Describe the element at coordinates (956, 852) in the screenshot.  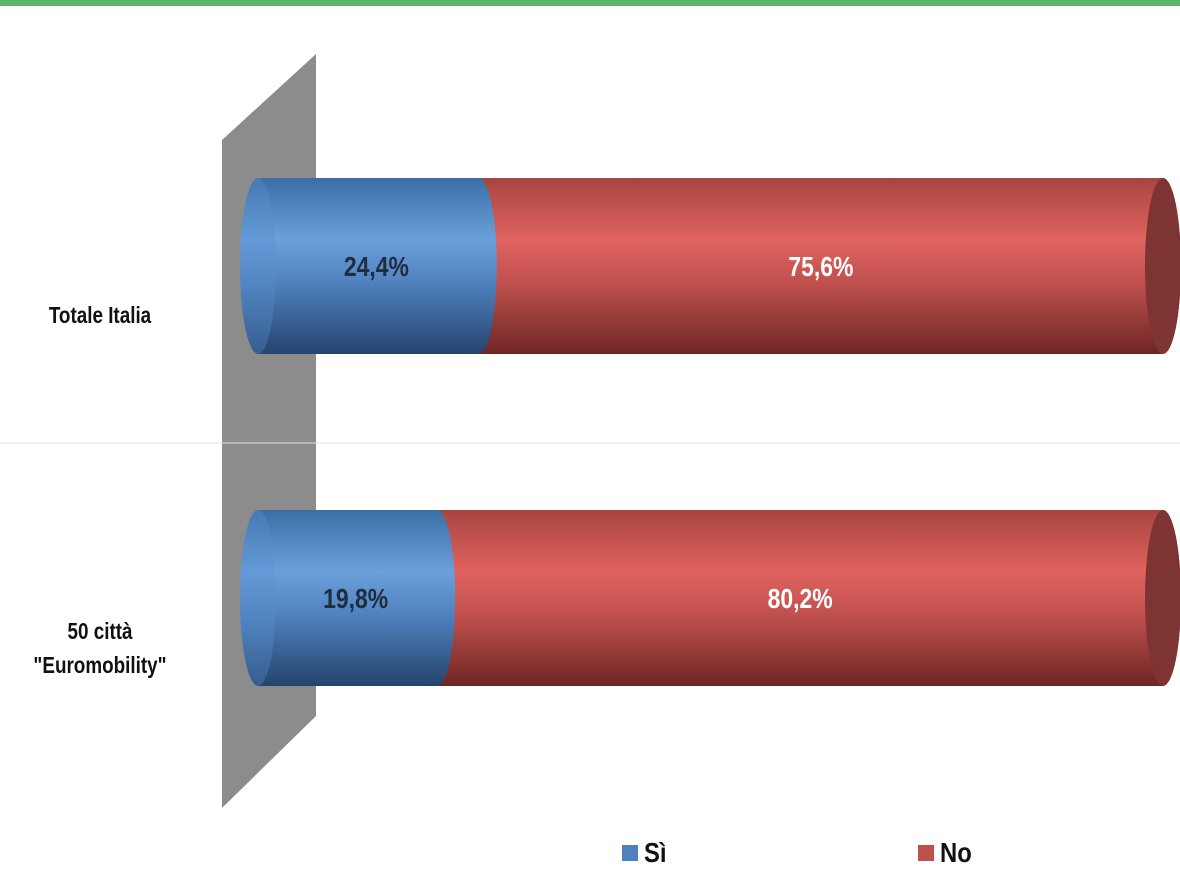
I see `legend-label-no: No` at that location.